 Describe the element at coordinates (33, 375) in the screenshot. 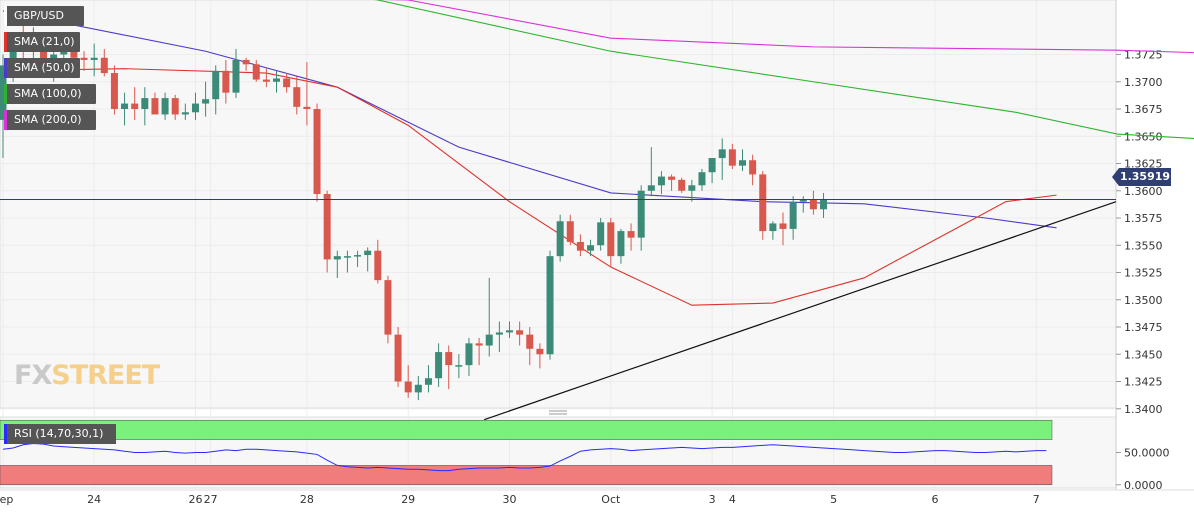

I see `logo-fx: FX` at that location.